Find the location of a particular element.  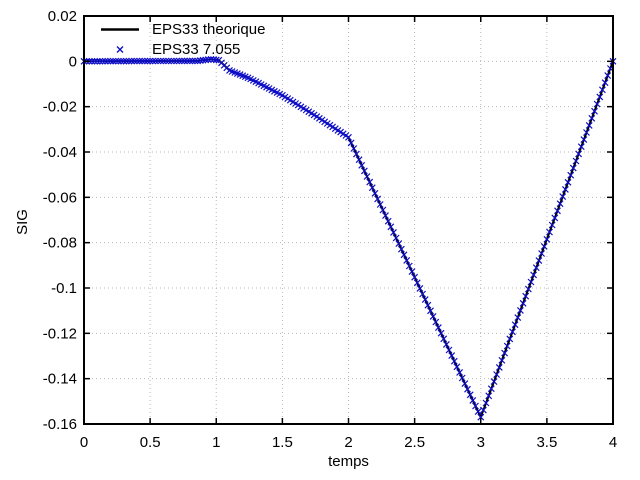

x-tick-label: 1 is located at coordinates (216, 442).